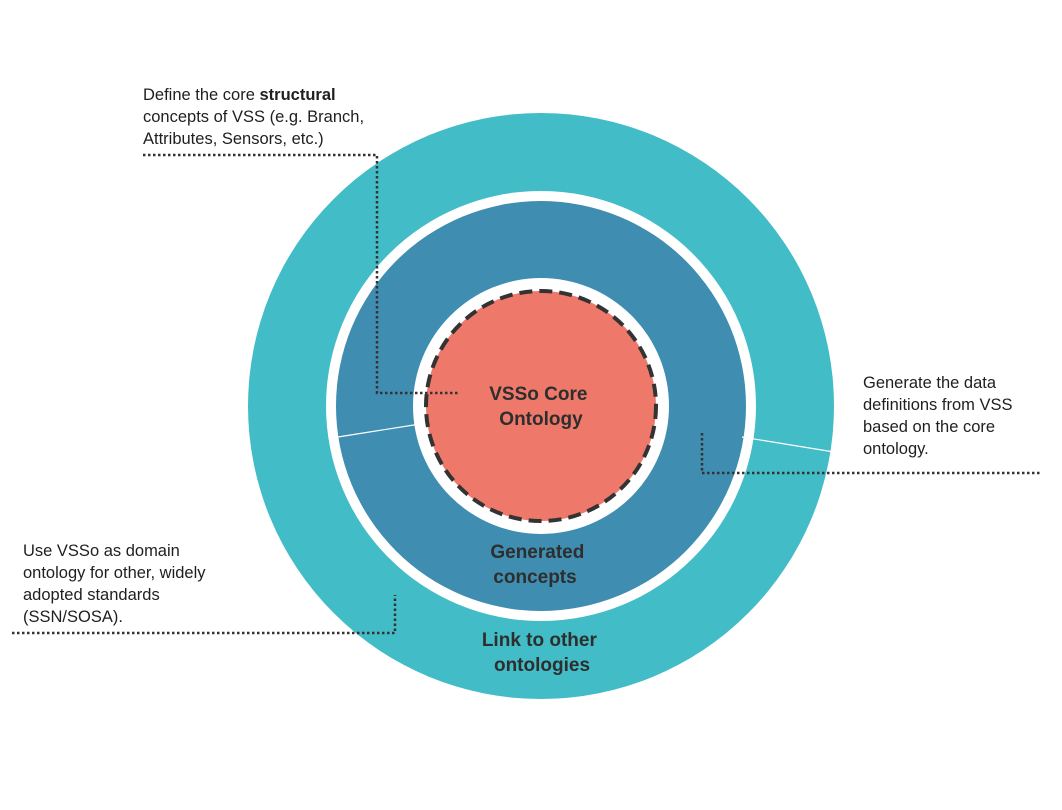  I want to click on core-label-line-2: Ontology, so click(541, 419).